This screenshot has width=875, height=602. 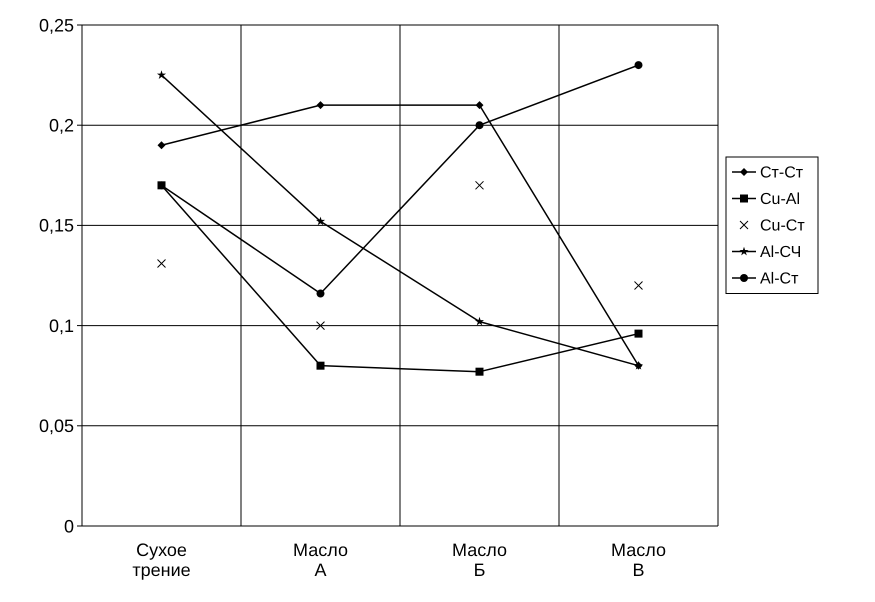 What do you see at coordinates (61, 126) in the screenshot?
I see `y-tick-label: 0,2` at bounding box center [61, 126].